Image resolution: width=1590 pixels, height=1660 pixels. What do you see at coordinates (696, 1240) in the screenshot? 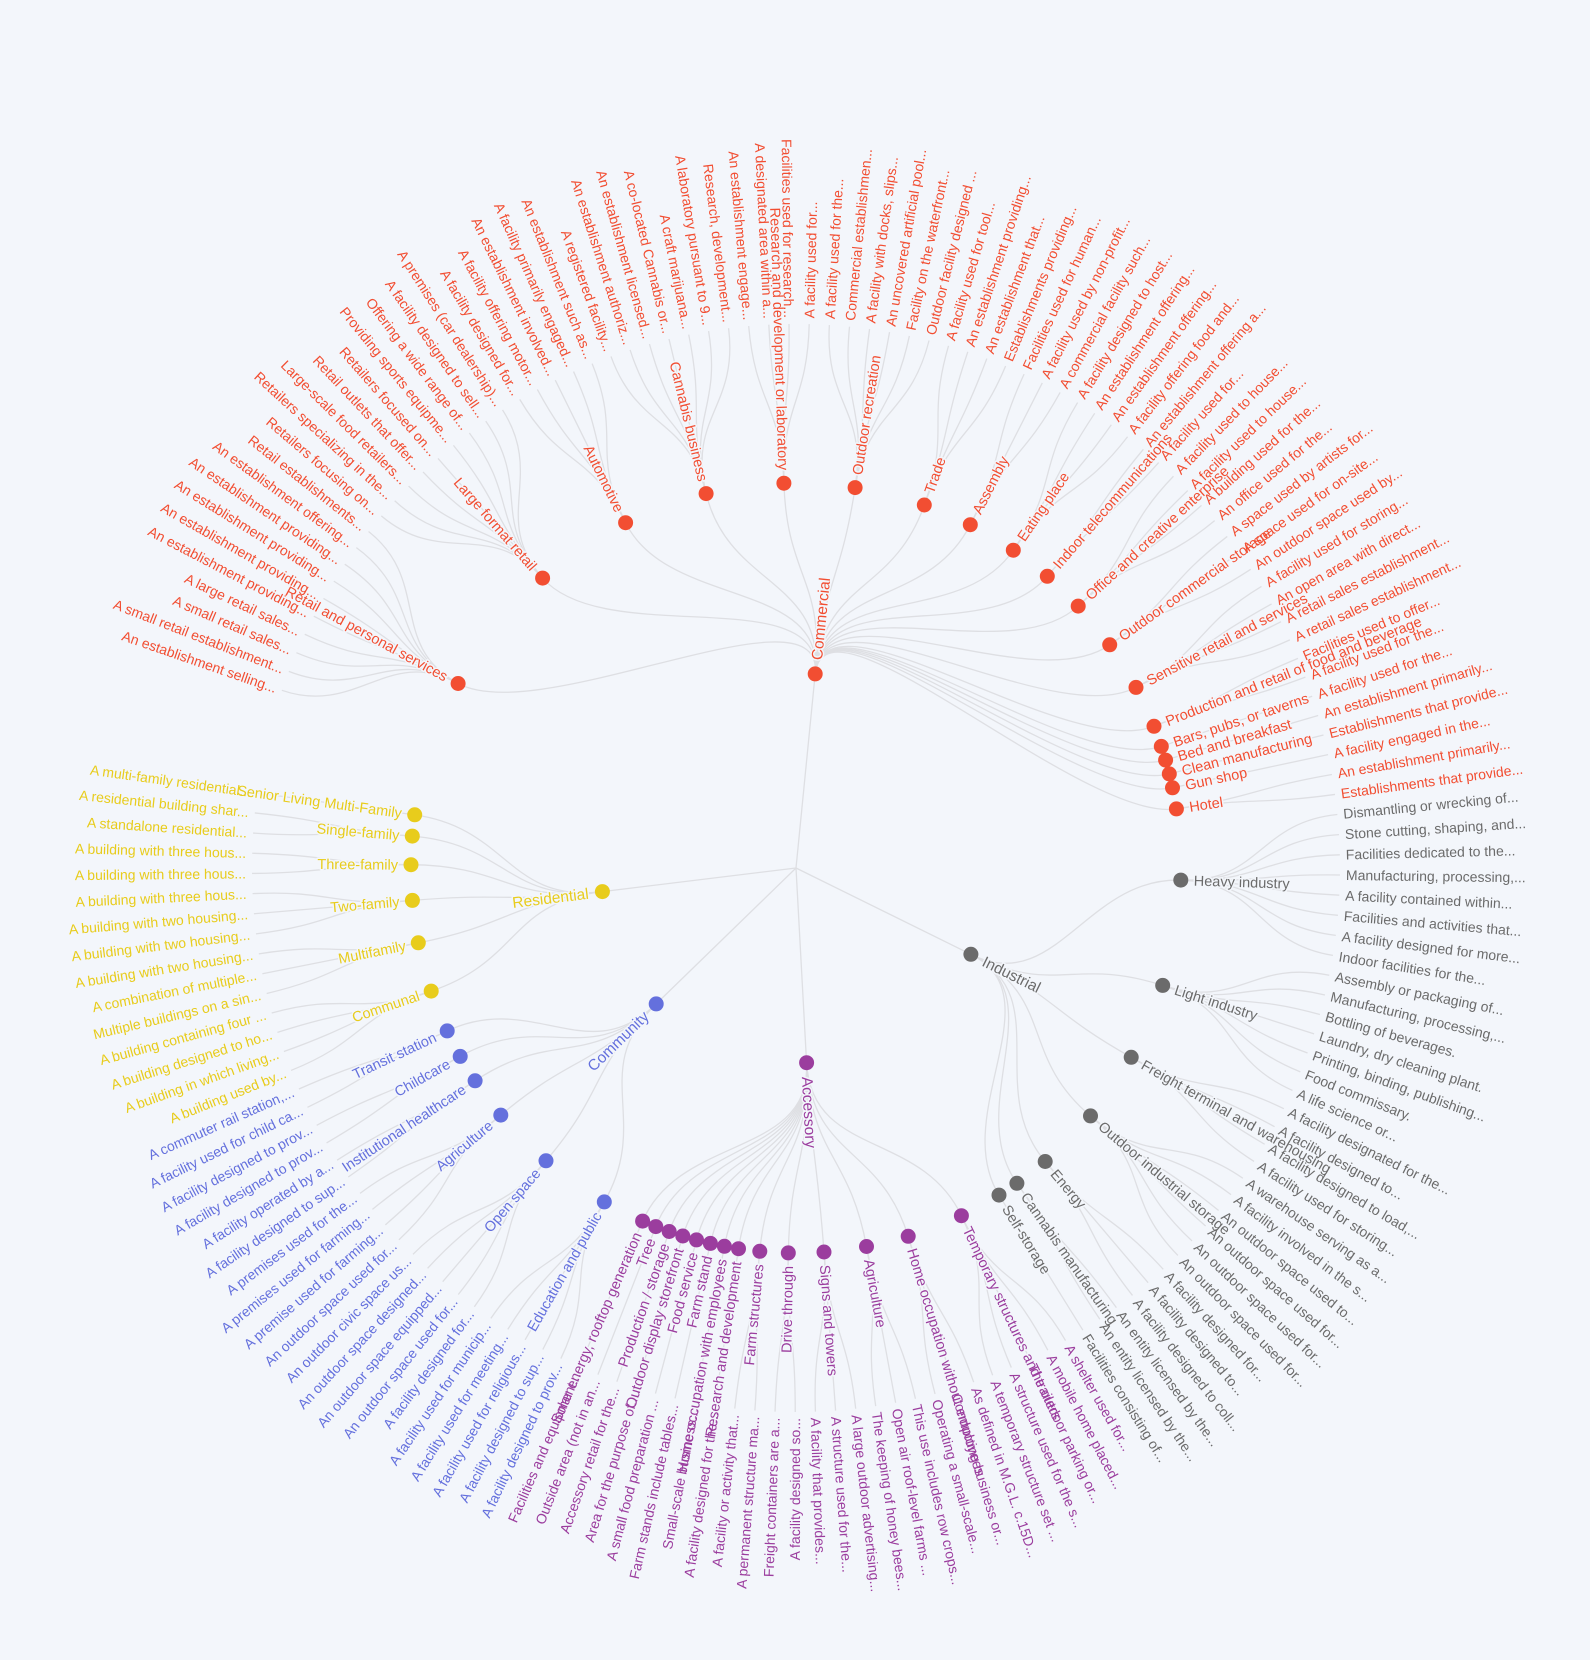
I see `use-node-food-service` at bounding box center [696, 1240].